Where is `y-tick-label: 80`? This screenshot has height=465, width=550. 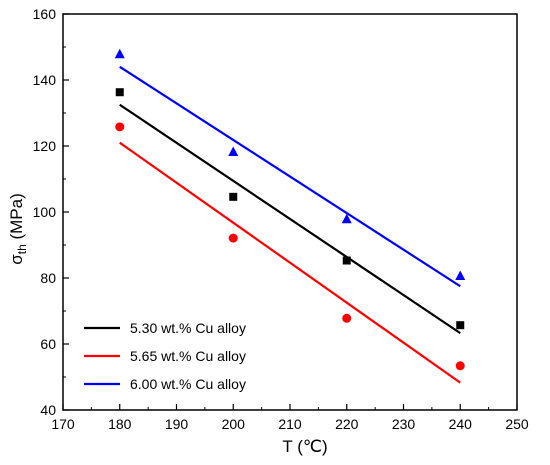
y-tick-label: 80 is located at coordinates (48, 278).